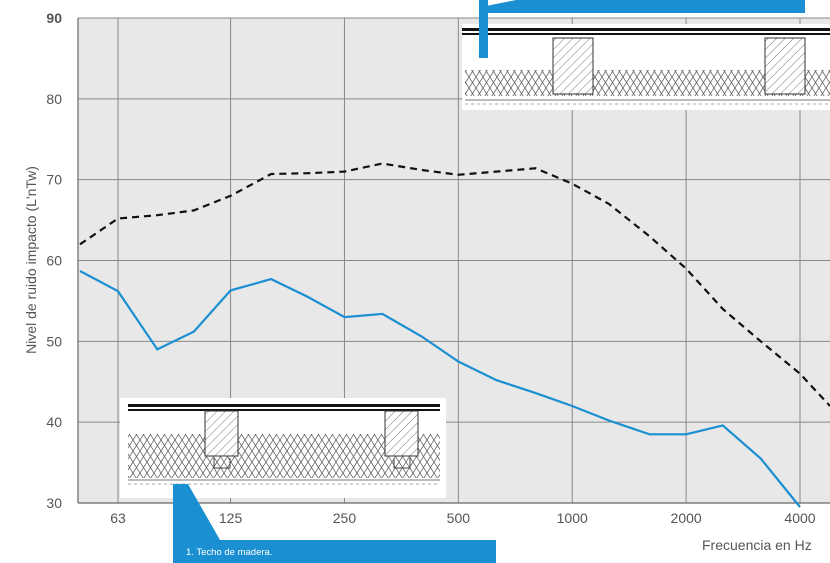  Describe the element at coordinates (641, 29) in the screenshot. I see `callout-top` at that location.